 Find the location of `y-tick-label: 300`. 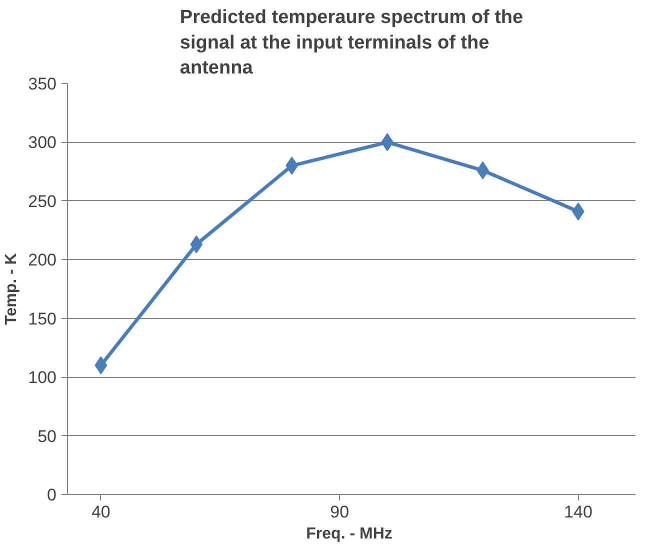

y-tick-label: 300 is located at coordinates (42, 142).